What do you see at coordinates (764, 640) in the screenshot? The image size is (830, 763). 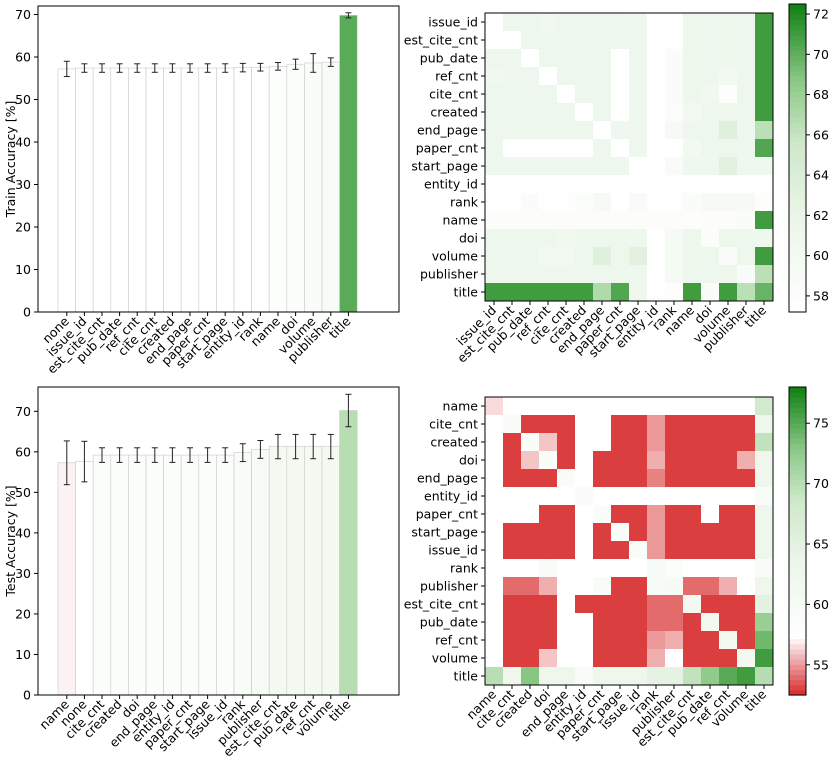 I see `cell-ref_cnt-title` at bounding box center [764, 640].